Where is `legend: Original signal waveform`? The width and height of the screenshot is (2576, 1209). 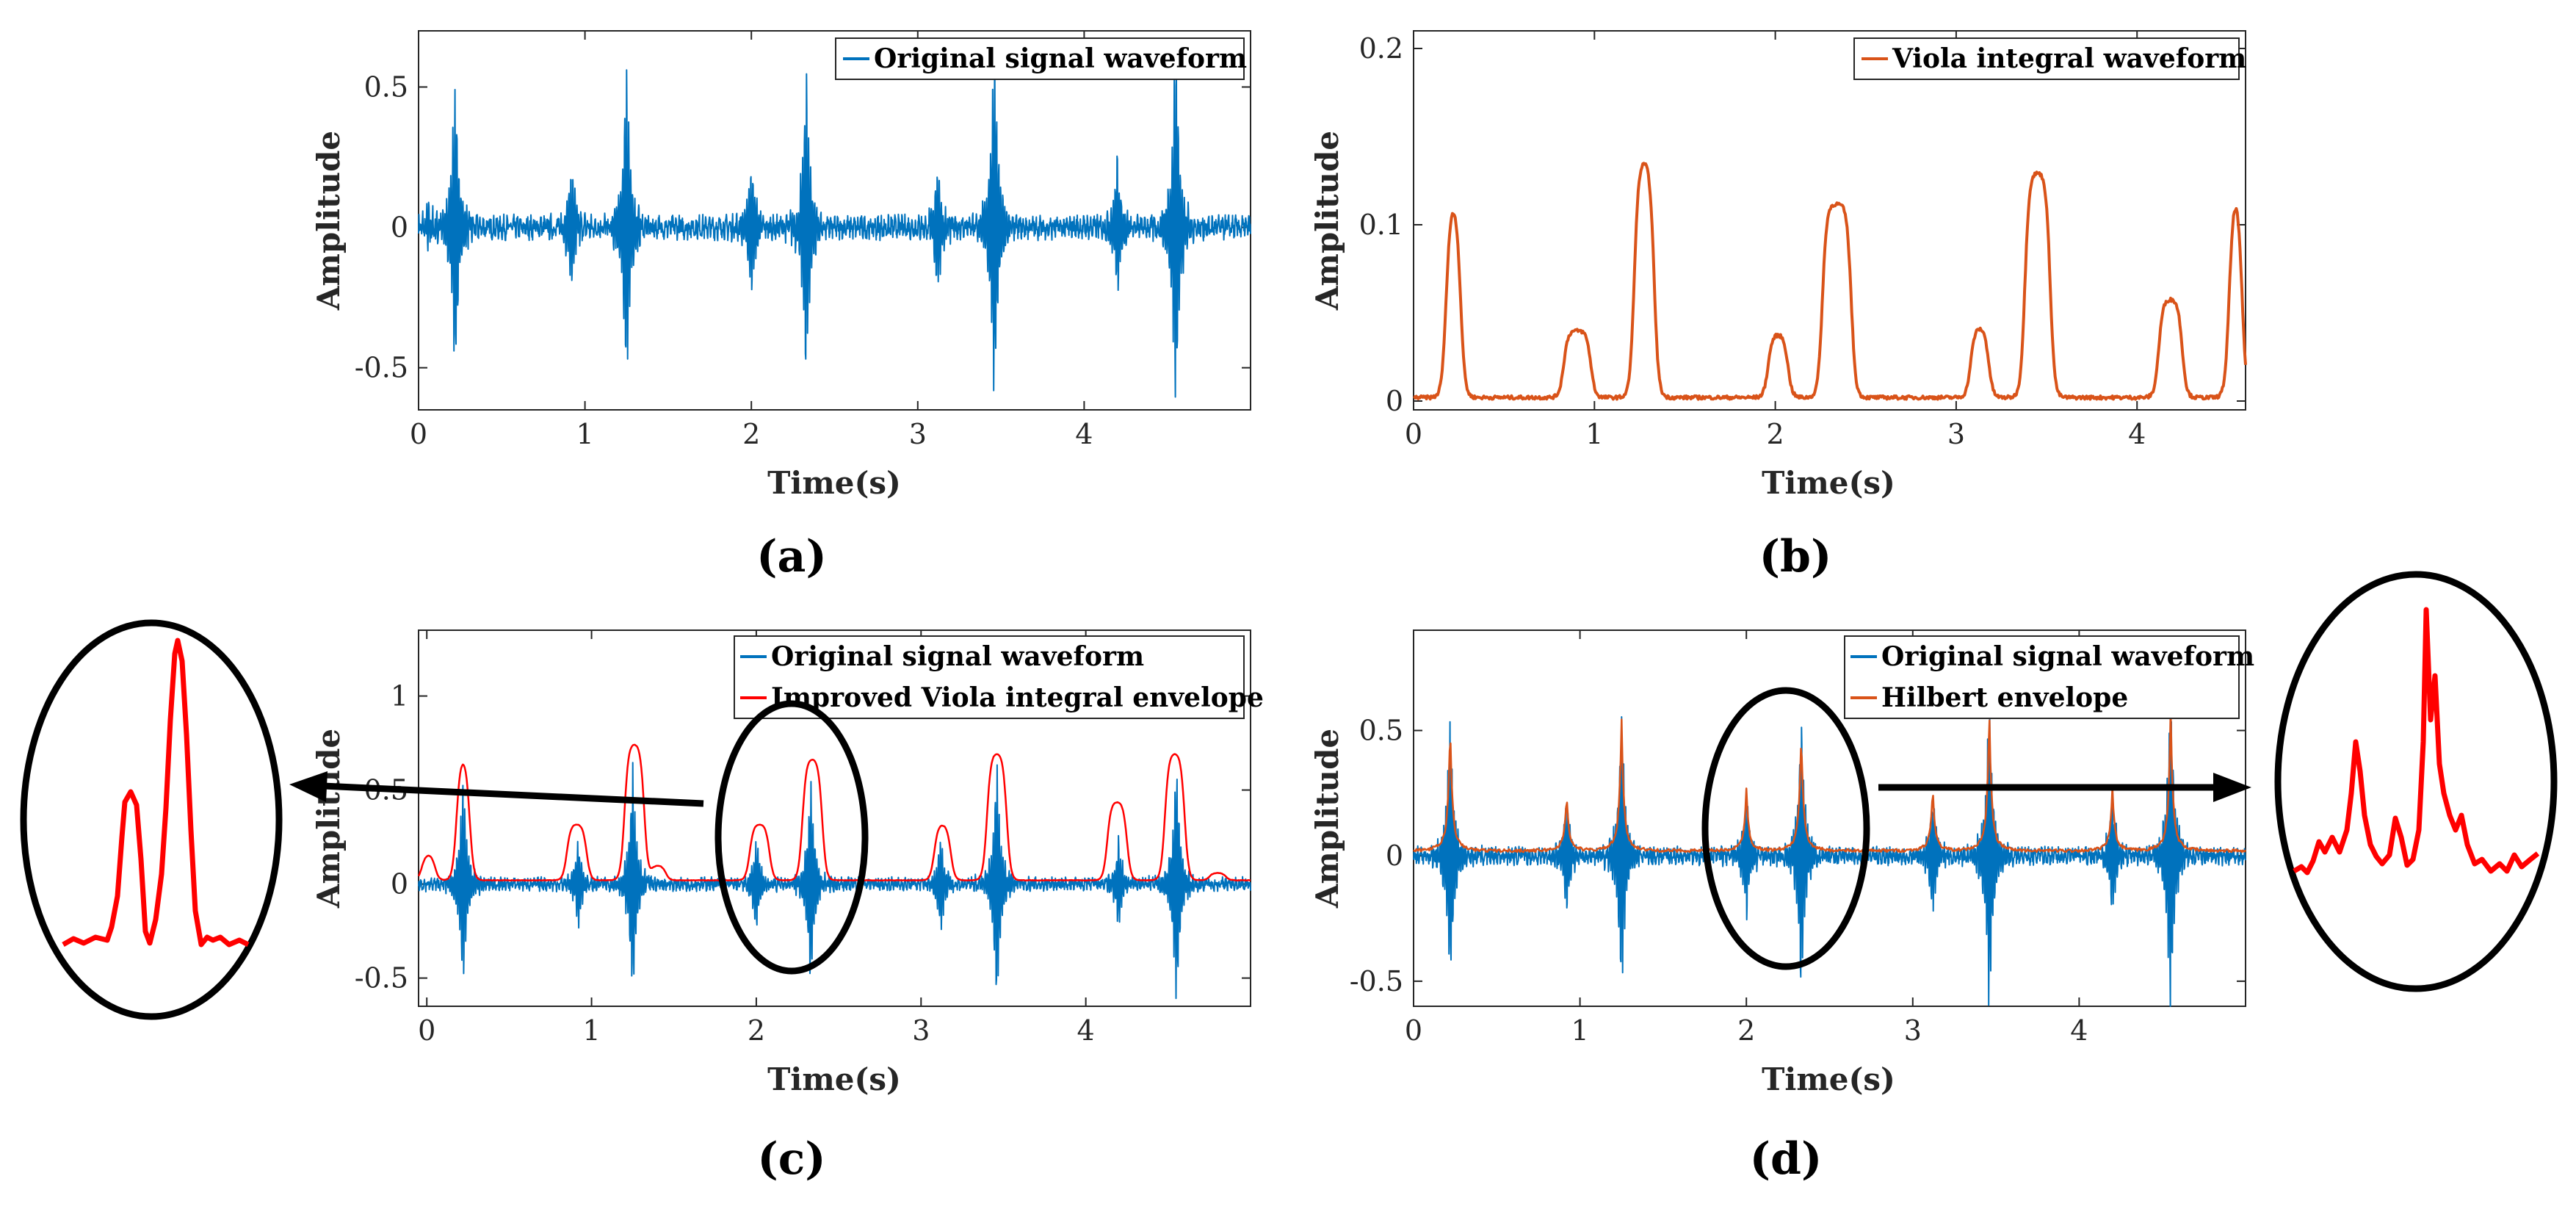 legend: Original signal waveform is located at coordinates (1041, 58).